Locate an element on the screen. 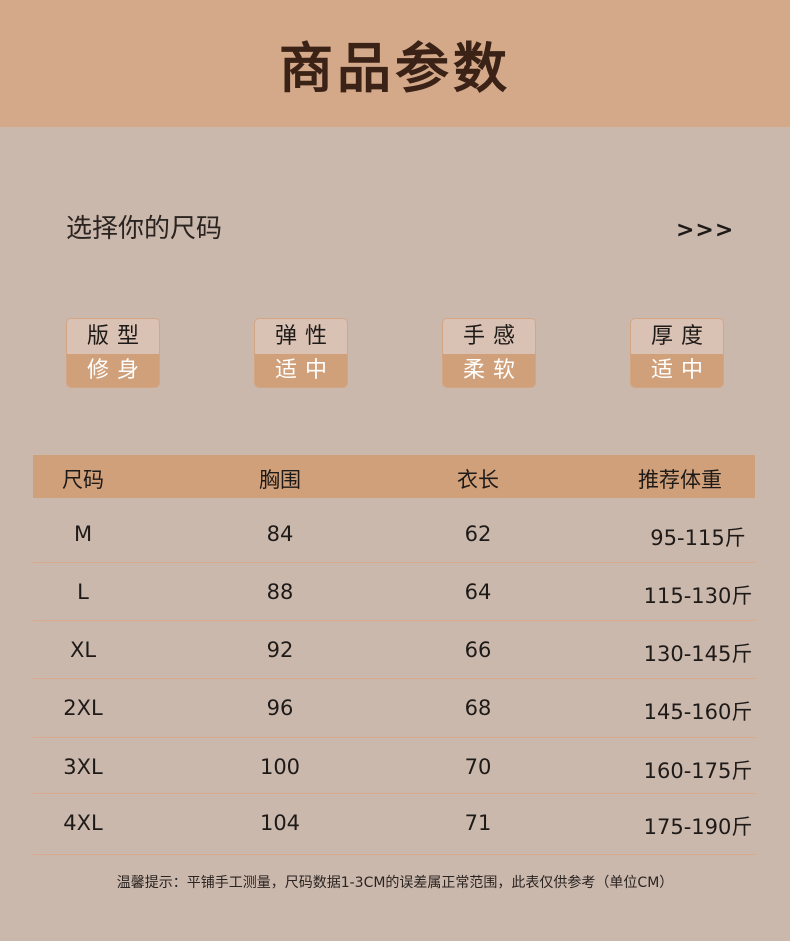 Image resolution: width=790 pixels, height=941 pixels. column-header: 胸围 is located at coordinates (280, 480).